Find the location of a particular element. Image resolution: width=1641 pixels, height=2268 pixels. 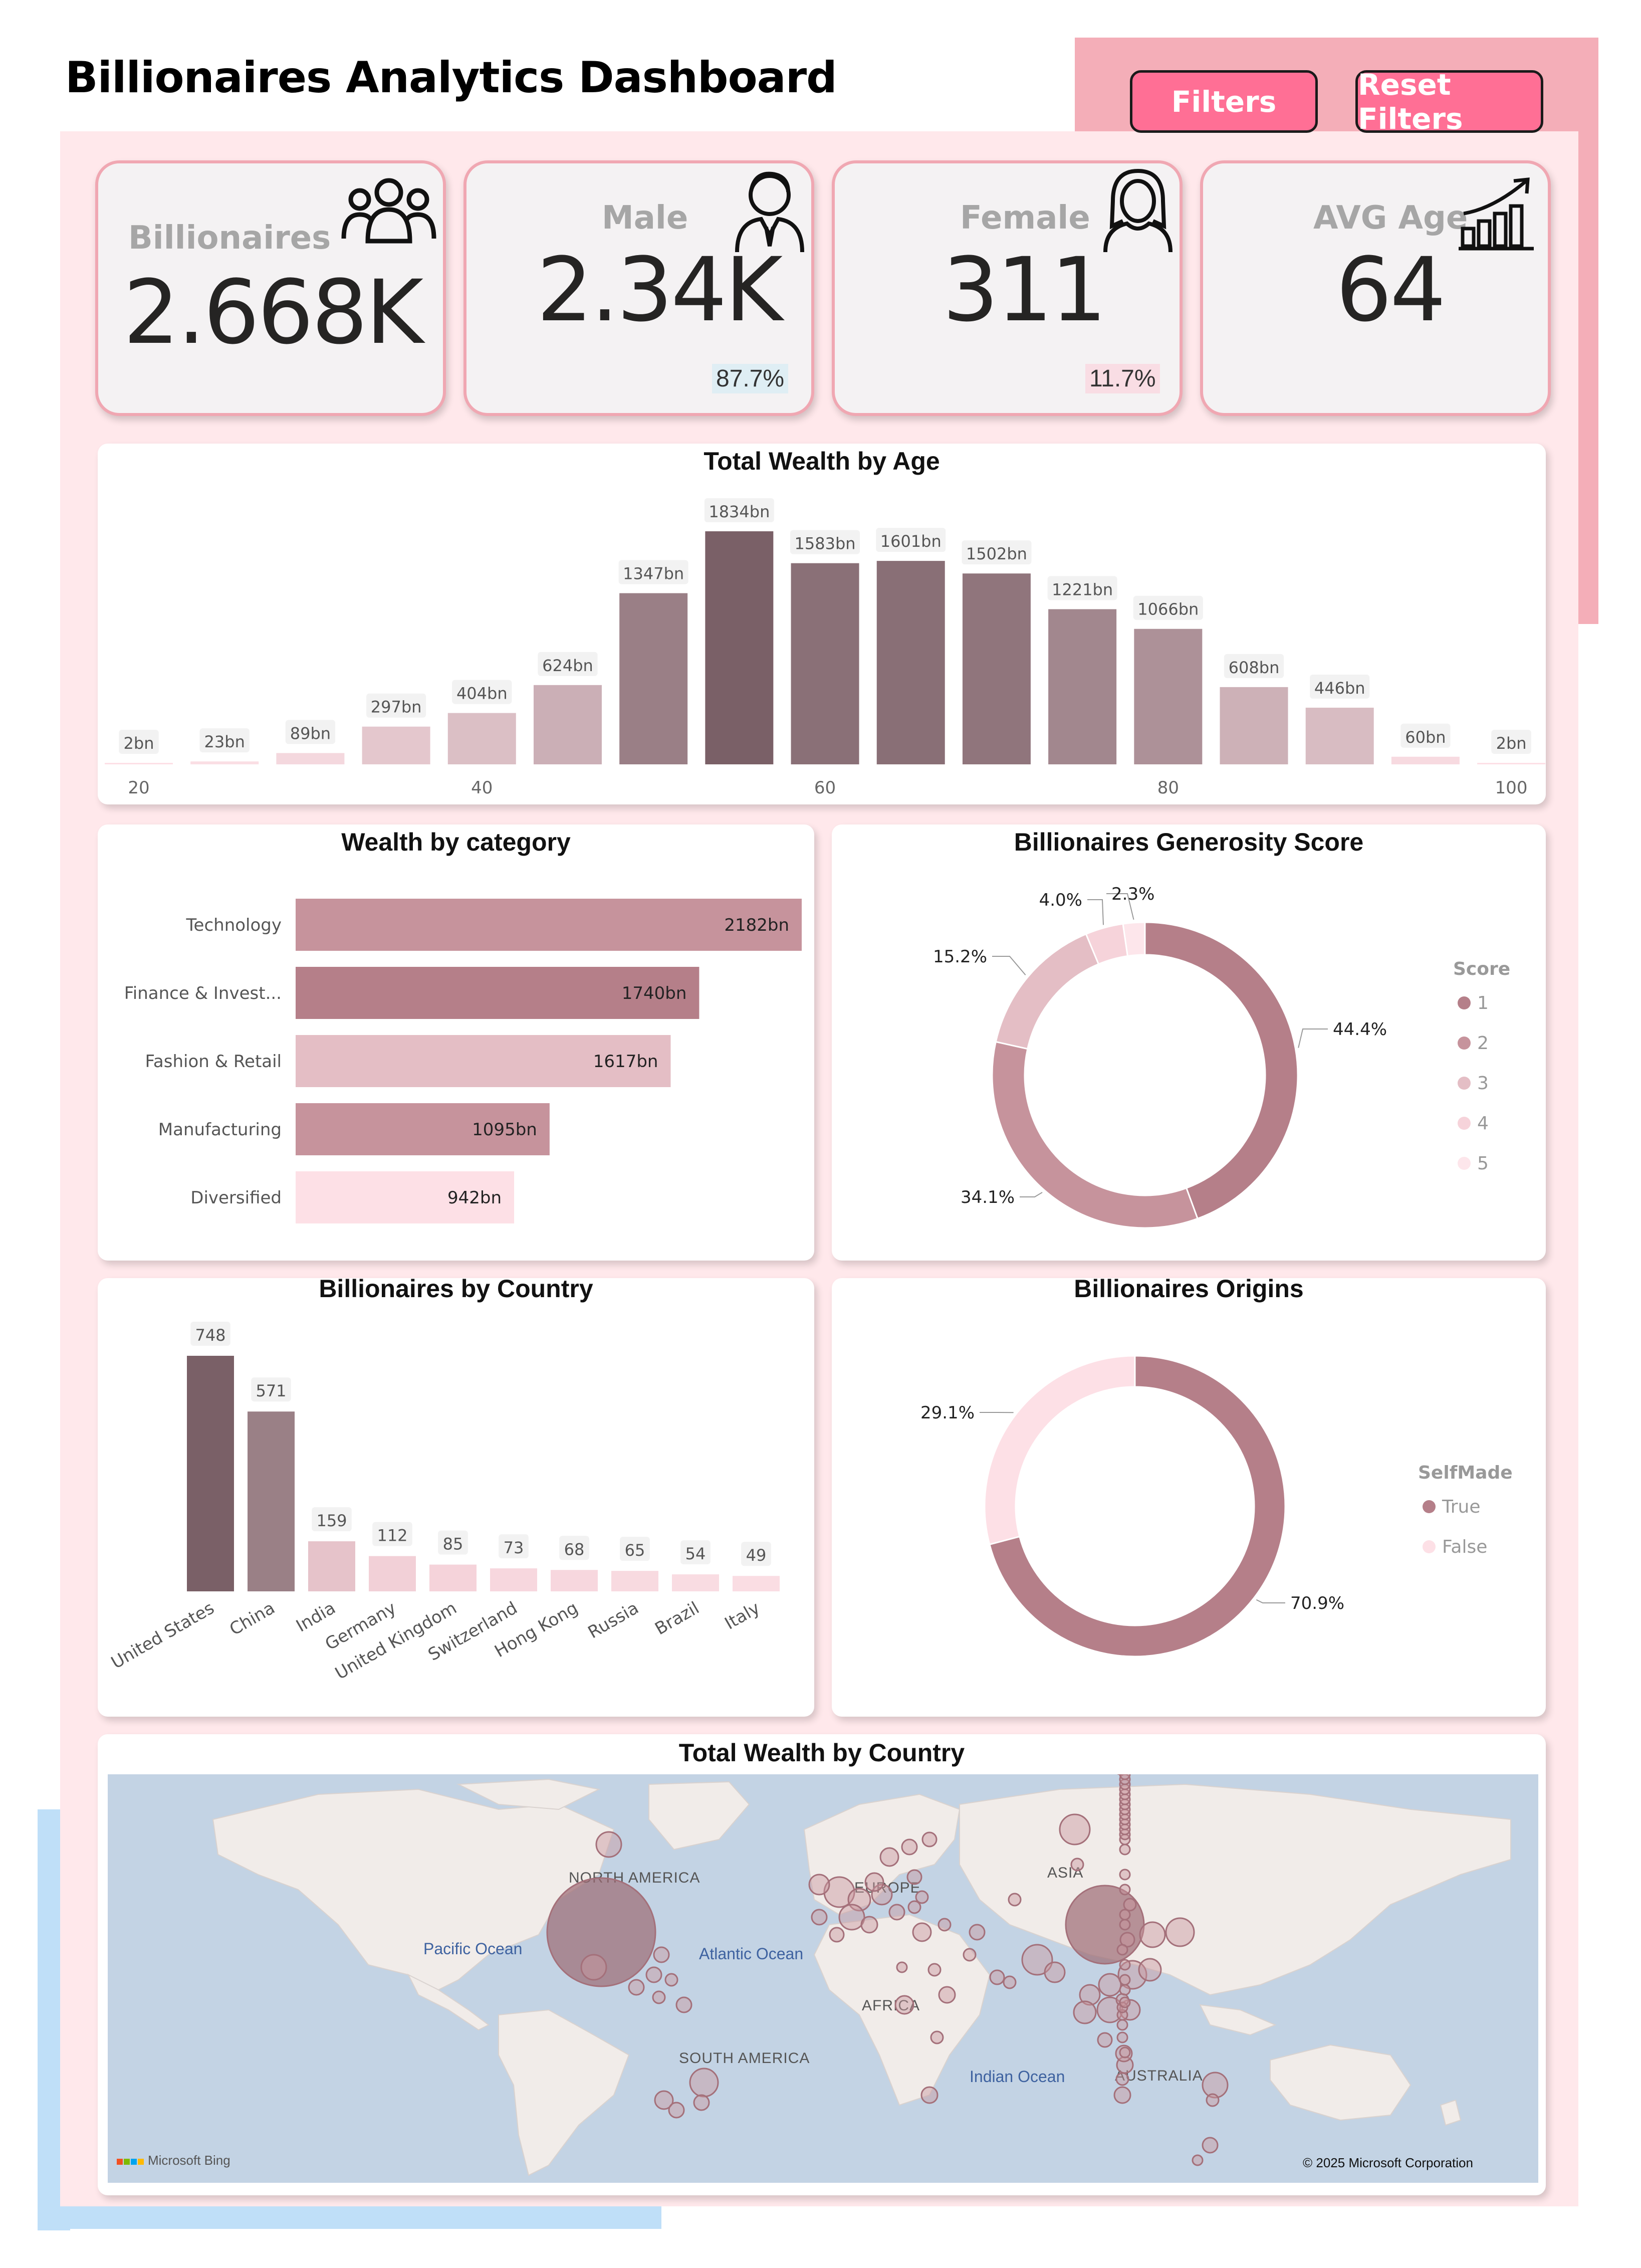

bubble-united-states is located at coordinates (601, 1932).